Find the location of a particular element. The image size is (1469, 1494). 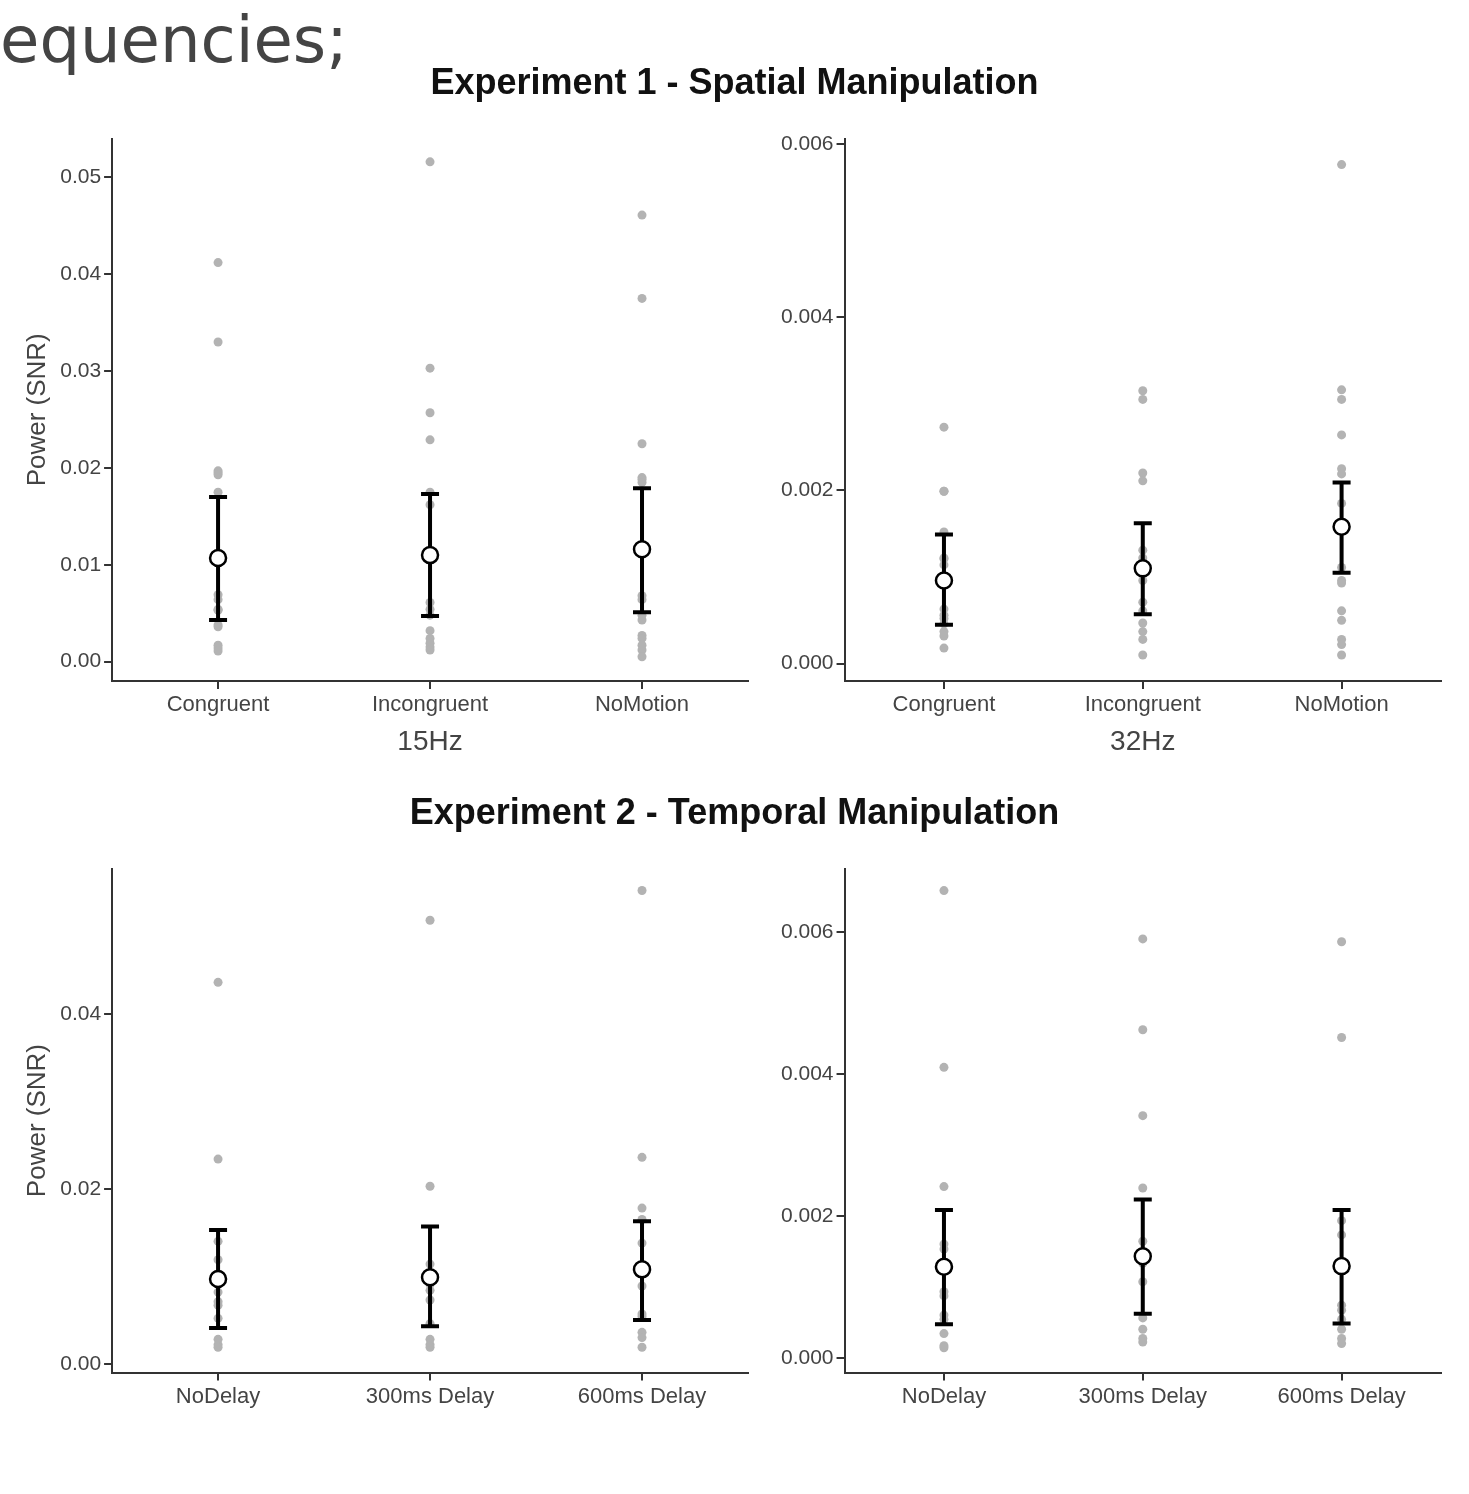

chart-title: Experiment 2 - Temporal Manipulation is located at coordinates (734, 812).